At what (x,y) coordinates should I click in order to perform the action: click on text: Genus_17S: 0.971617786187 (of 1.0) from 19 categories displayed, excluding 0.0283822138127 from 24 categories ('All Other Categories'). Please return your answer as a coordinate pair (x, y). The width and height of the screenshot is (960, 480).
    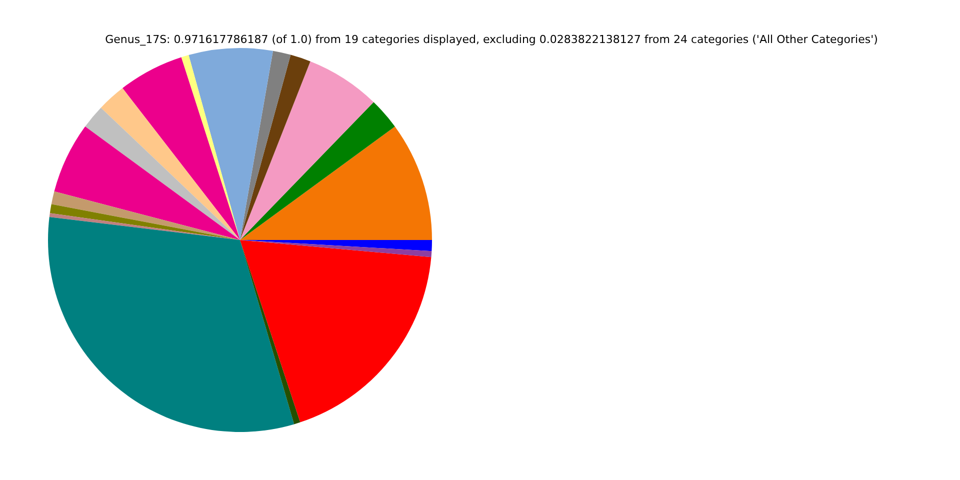
    Looking at the image, I should click on (491, 39).